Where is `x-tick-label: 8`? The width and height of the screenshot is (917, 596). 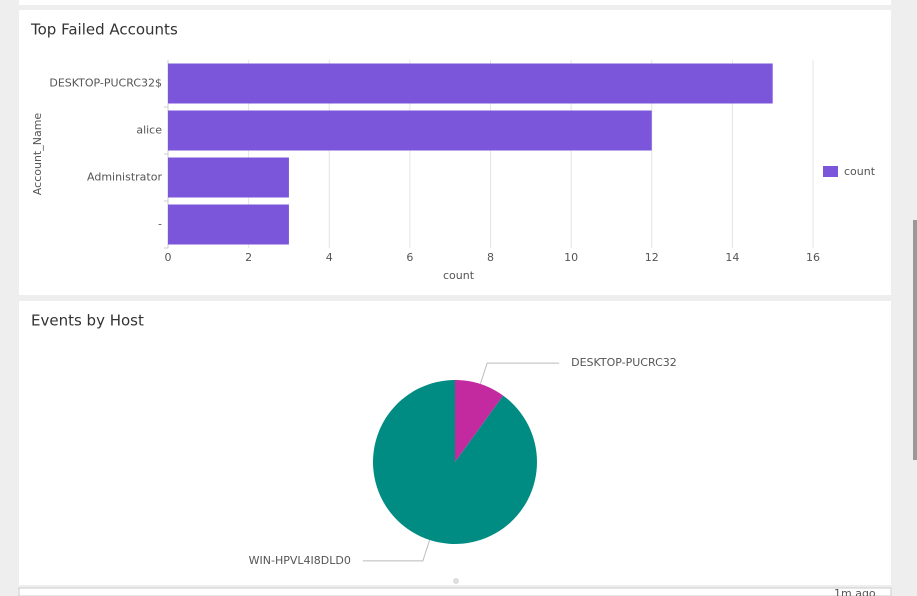 x-tick-label: 8 is located at coordinates (490, 257).